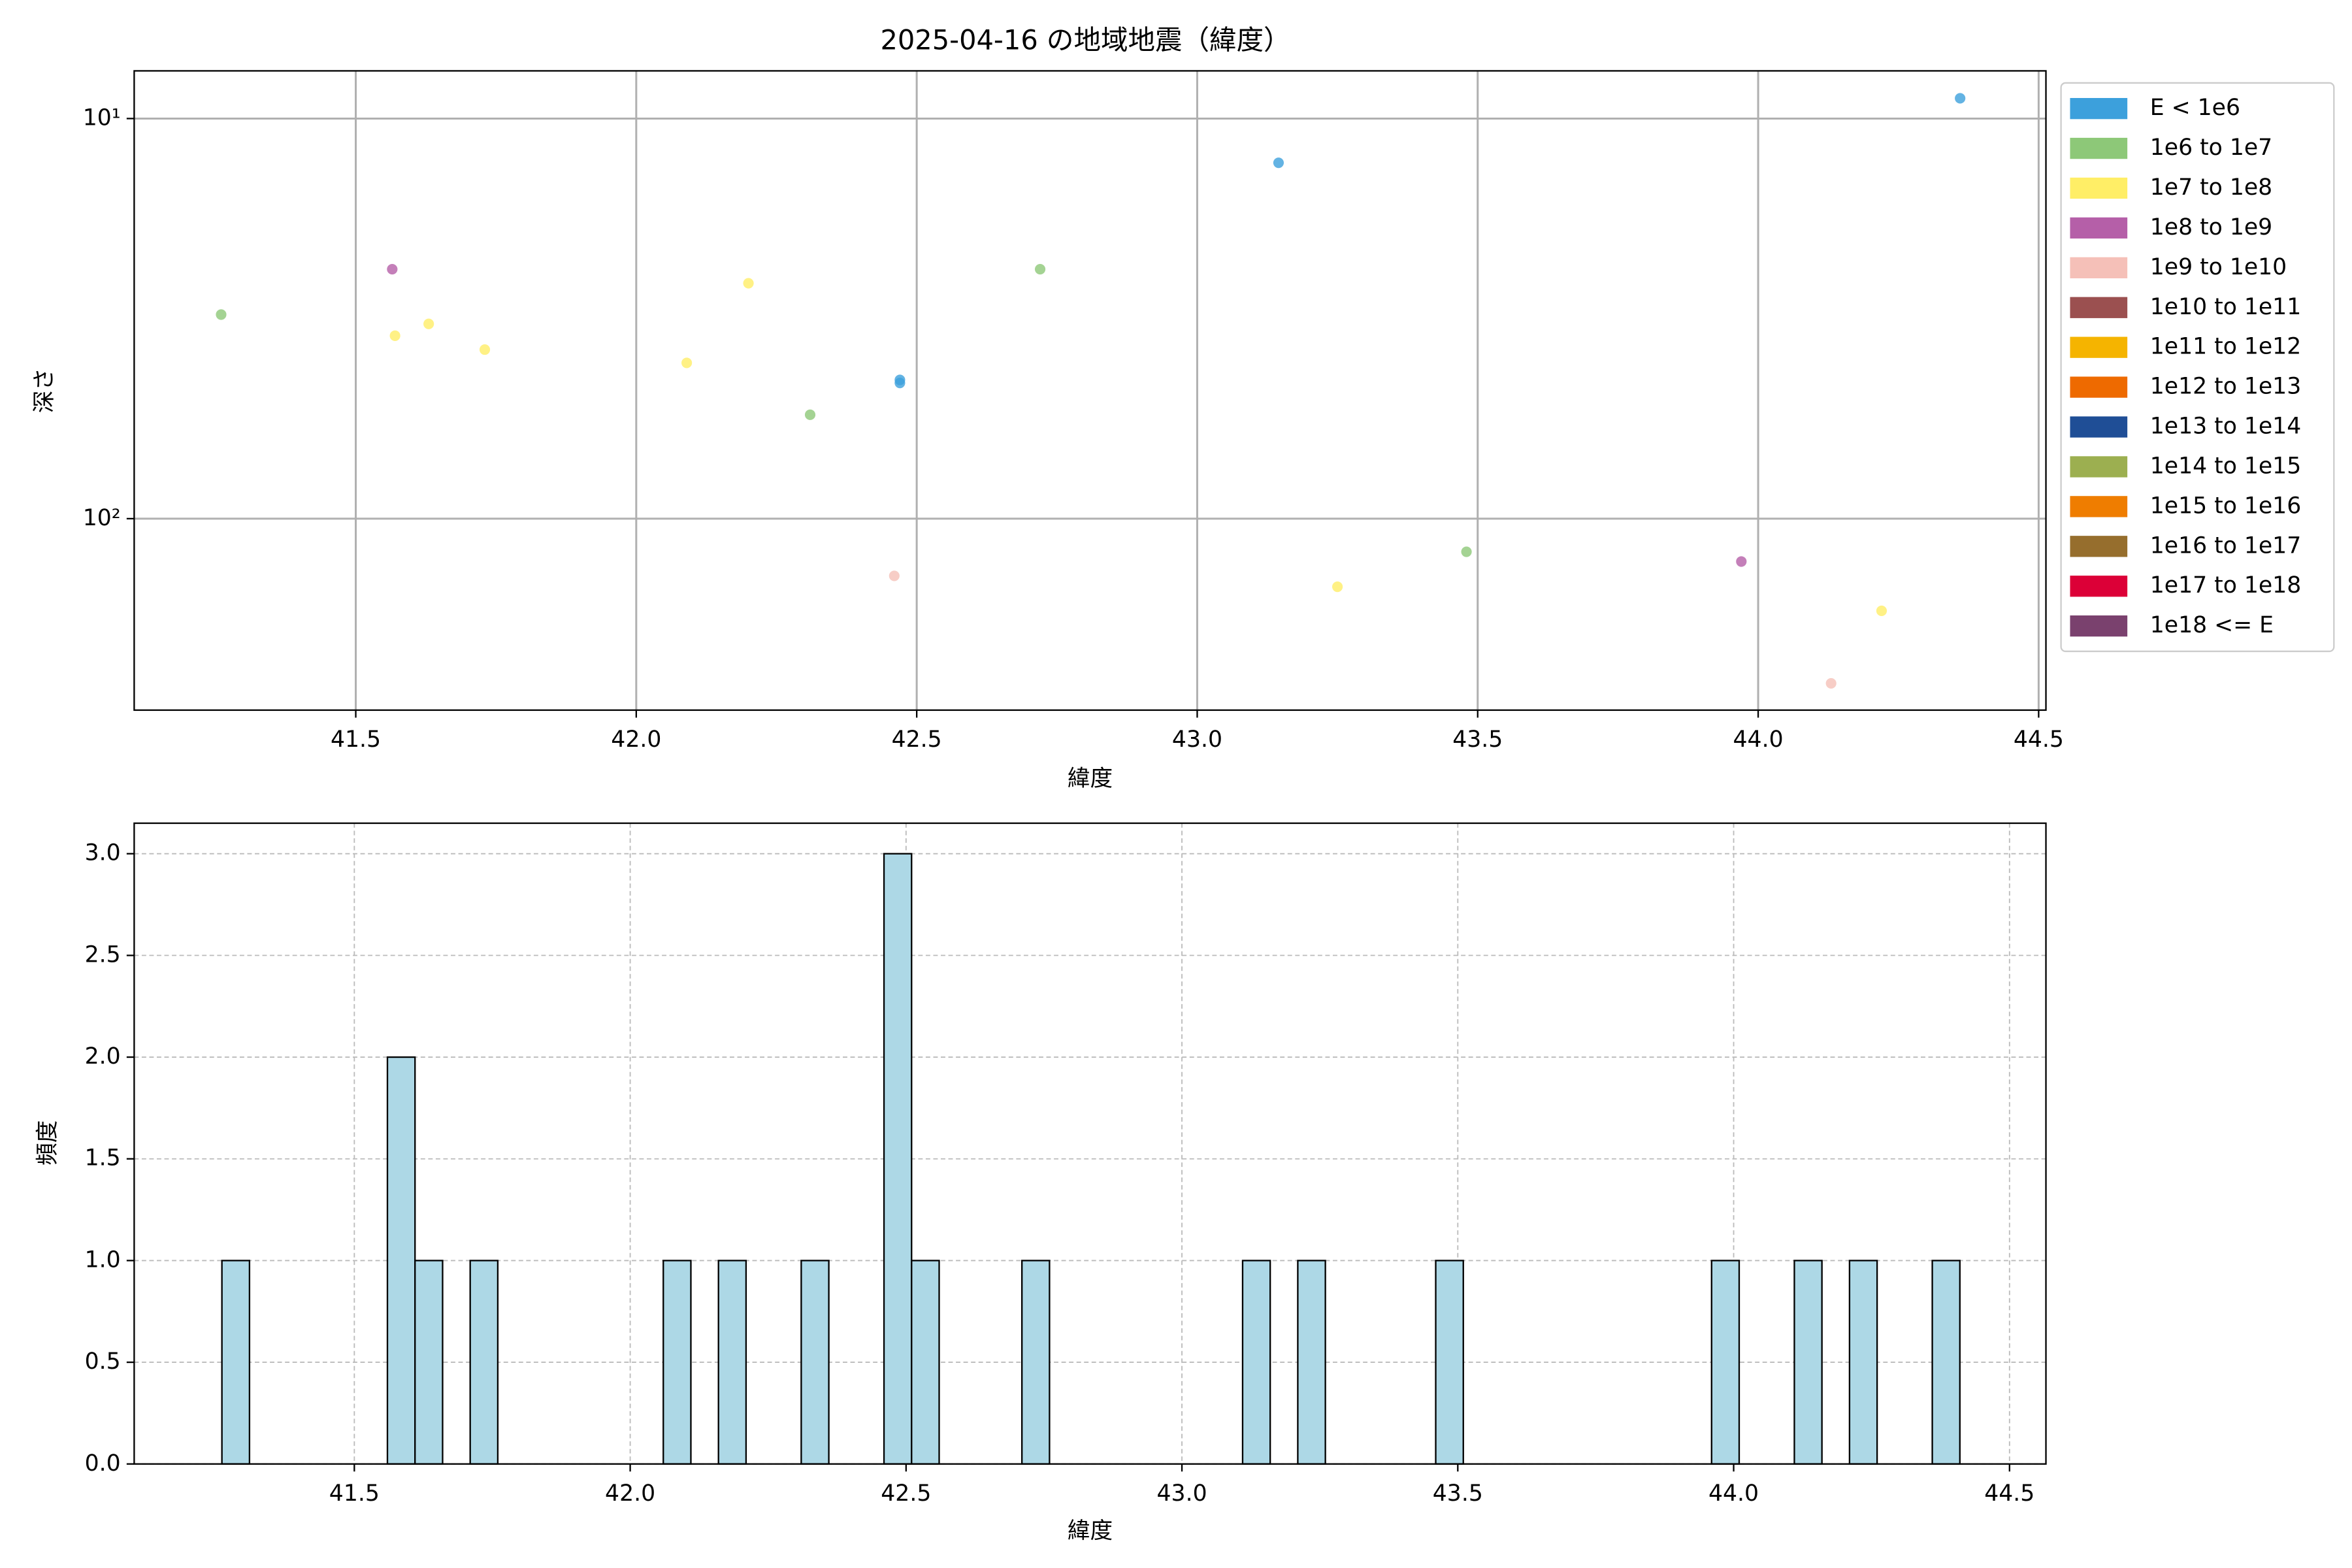  What do you see at coordinates (2195, 108) in the screenshot?
I see `legend-label: E < 1e6` at bounding box center [2195, 108].